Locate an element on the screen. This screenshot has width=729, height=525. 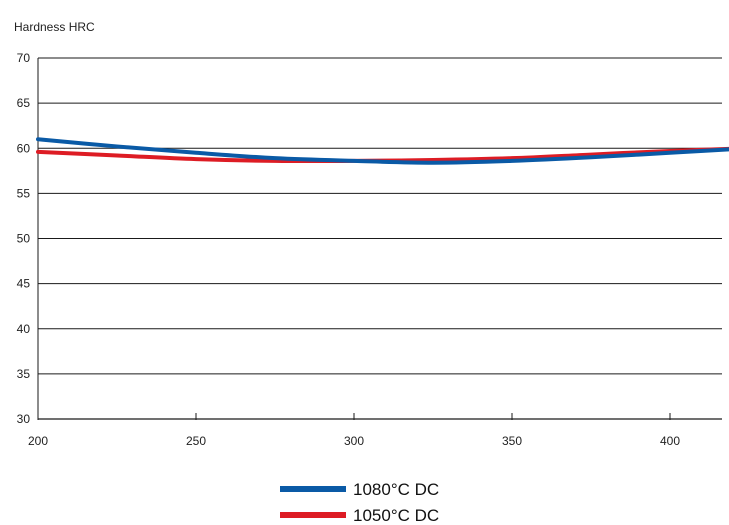
y-tick-label: 65 is located at coordinates (24, 103).